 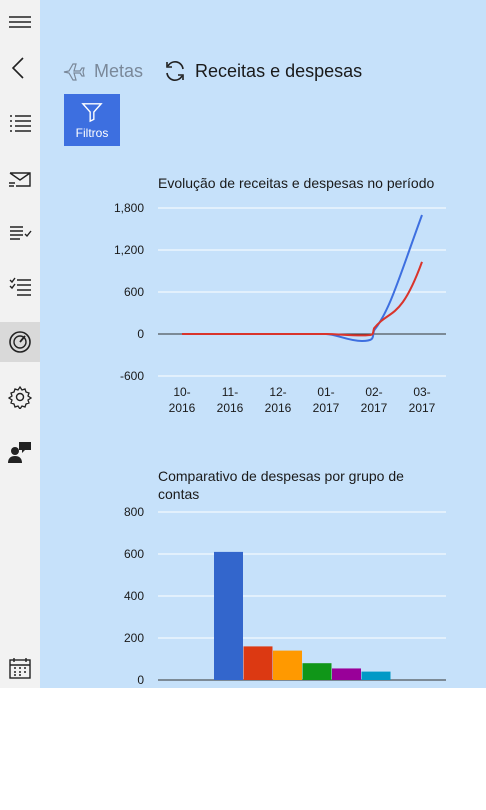 I want to click on sidebar-item-checklist, so click(x=20, y=232).